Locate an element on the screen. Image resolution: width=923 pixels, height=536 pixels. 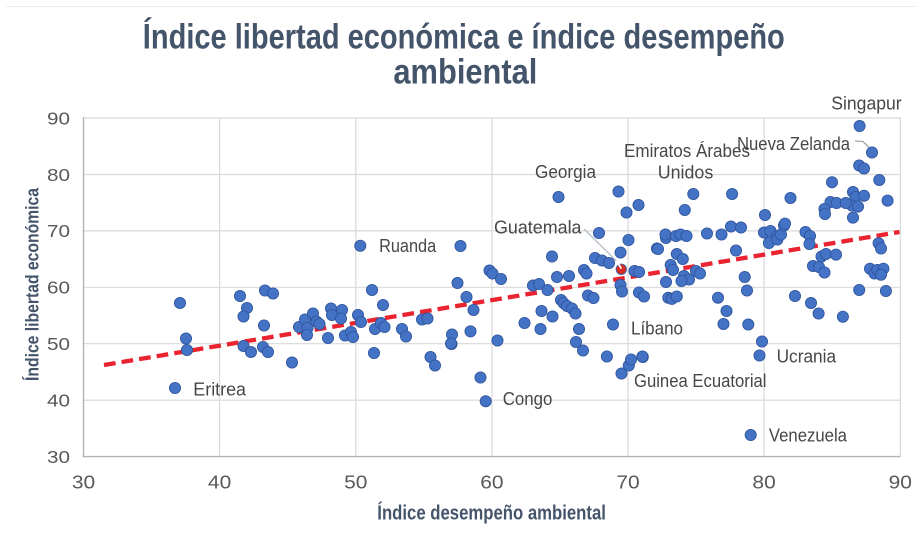
svg-text: Nueva Zelanda is located at coordinates (794, 143).